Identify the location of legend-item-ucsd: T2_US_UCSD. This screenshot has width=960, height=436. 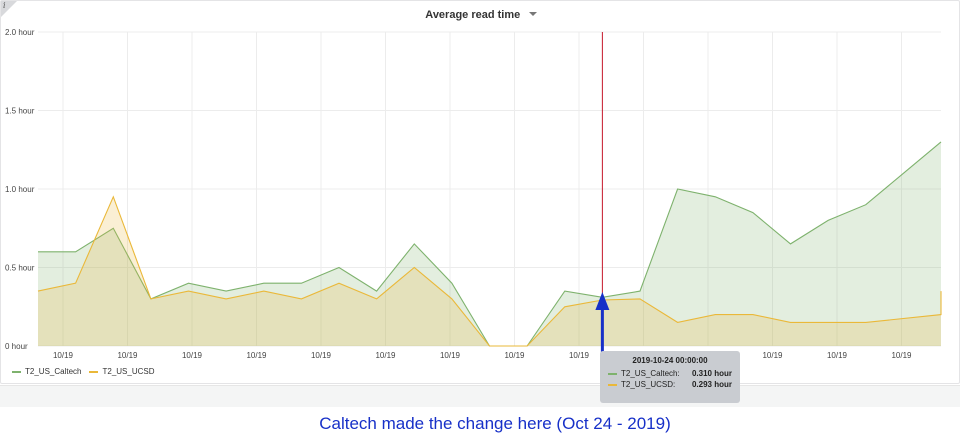
(122, 371).